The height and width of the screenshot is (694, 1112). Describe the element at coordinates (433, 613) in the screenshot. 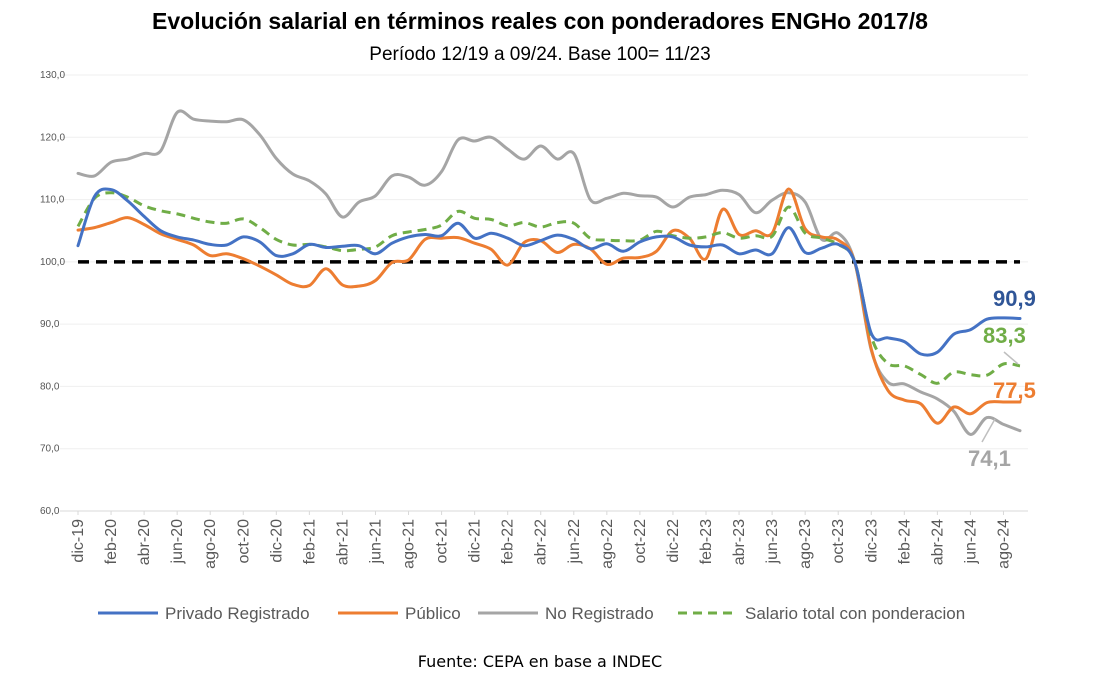

I see `legend-label-publico: Público` at that location.